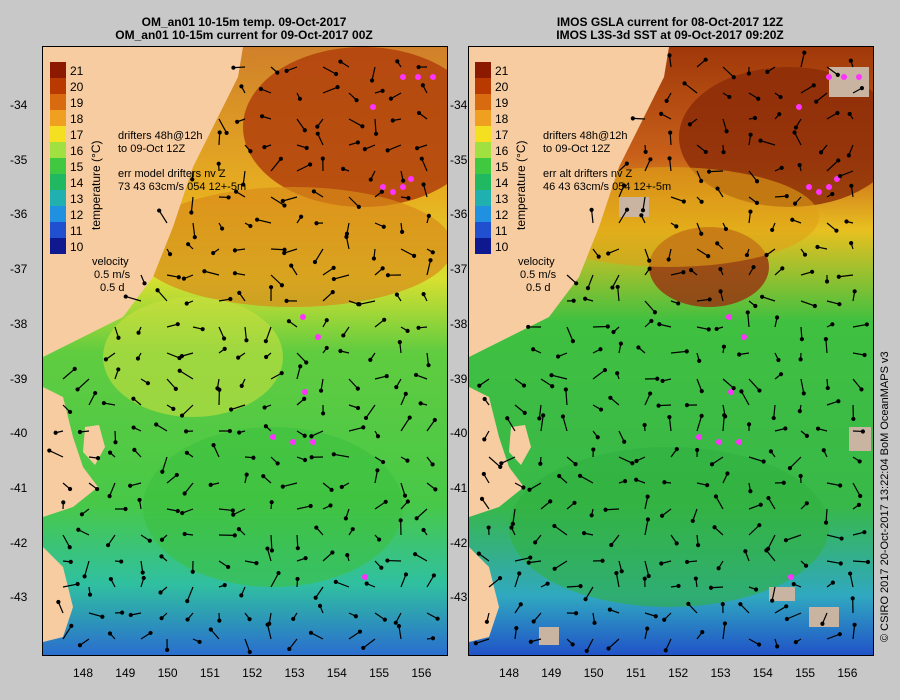  Describe the element at coordinates (77, 71) in the screenshot. I see `colorbar-tick-label: 21` at that location.